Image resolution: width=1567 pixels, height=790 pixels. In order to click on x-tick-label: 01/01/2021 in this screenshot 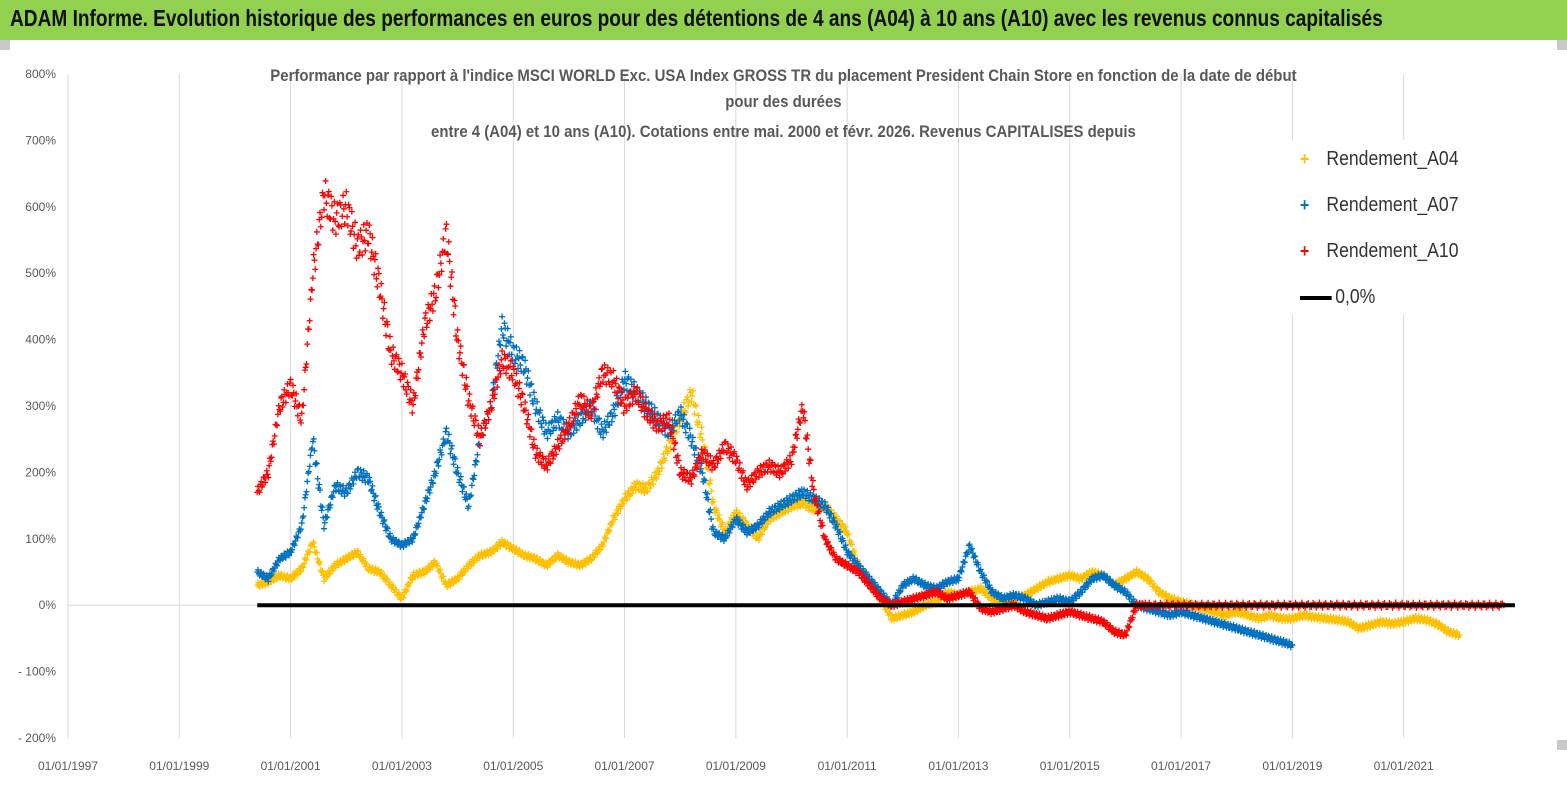, I will do `click(1404, 766)`.